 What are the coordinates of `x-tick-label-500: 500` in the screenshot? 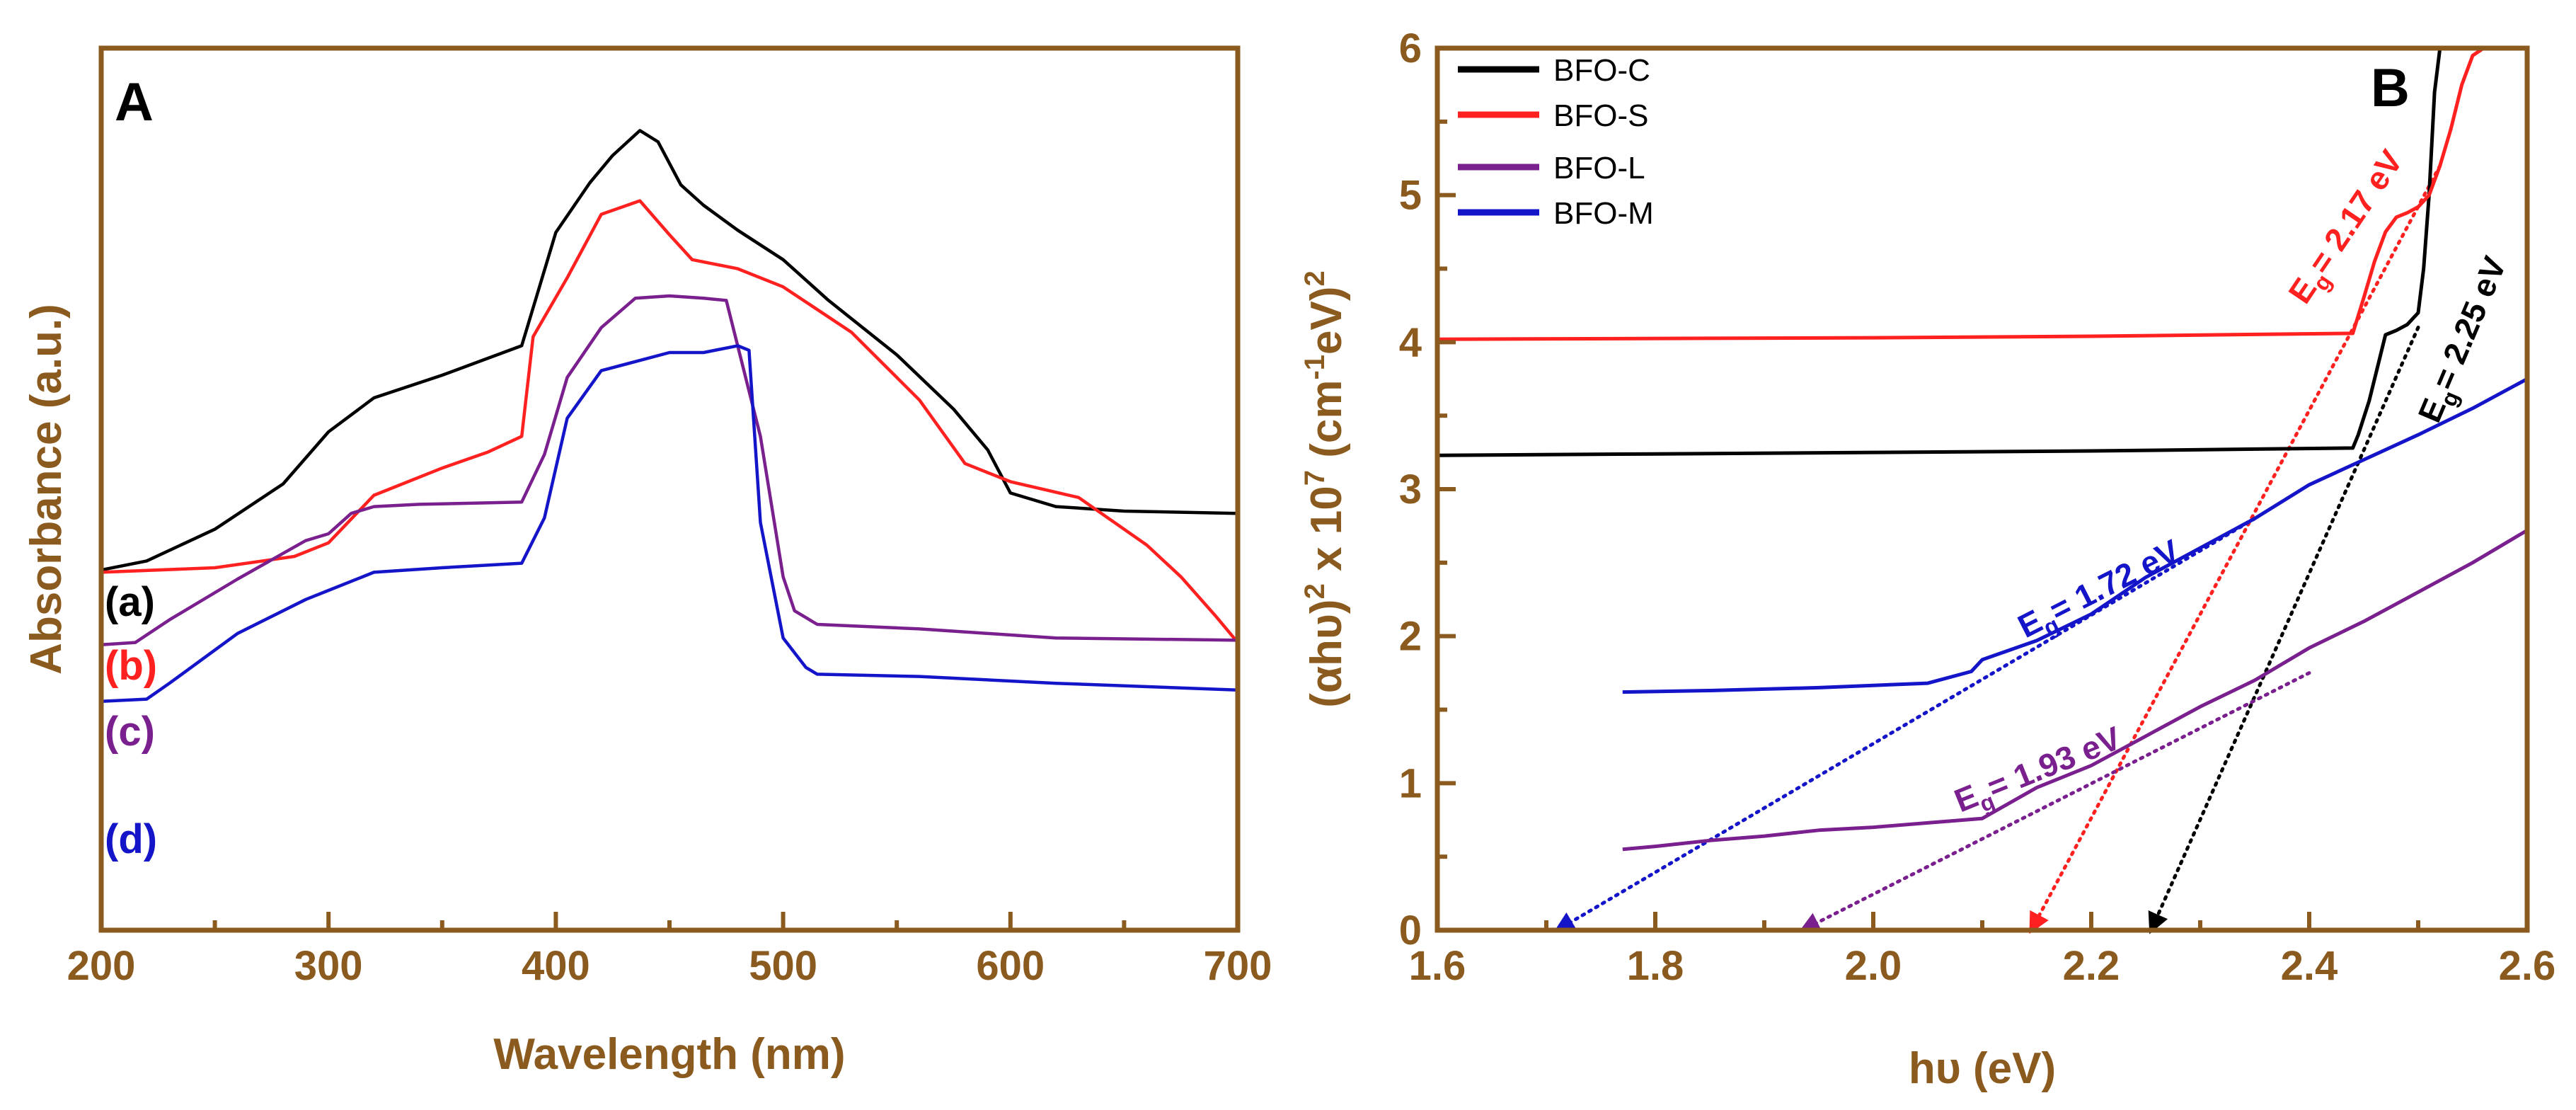 It's located at (783, 966).